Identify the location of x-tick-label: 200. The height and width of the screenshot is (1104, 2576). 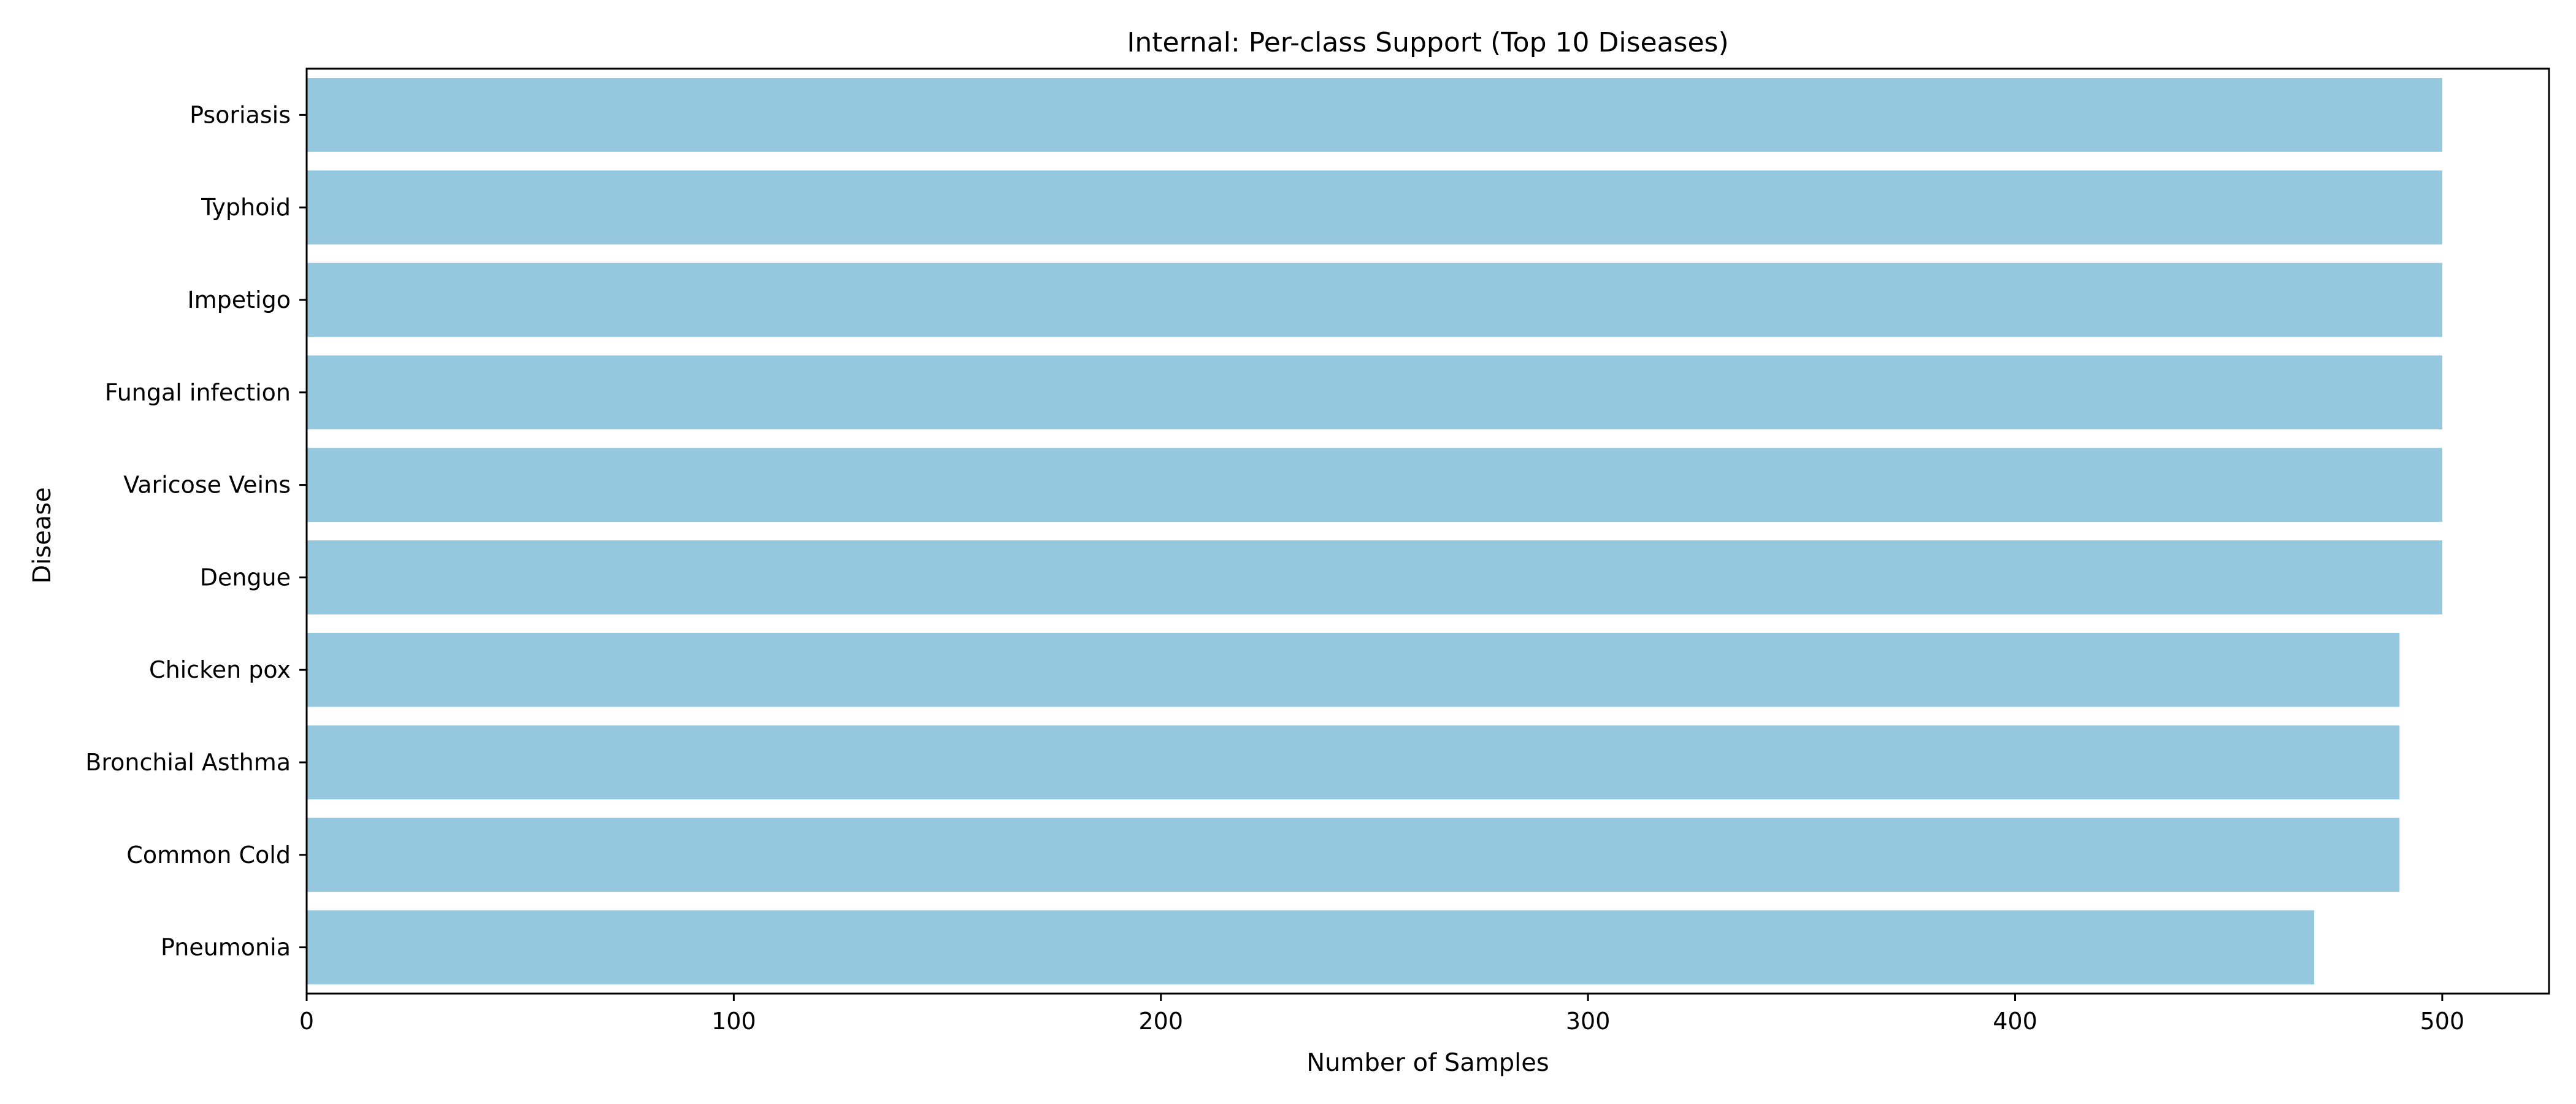
(1160, 1021).